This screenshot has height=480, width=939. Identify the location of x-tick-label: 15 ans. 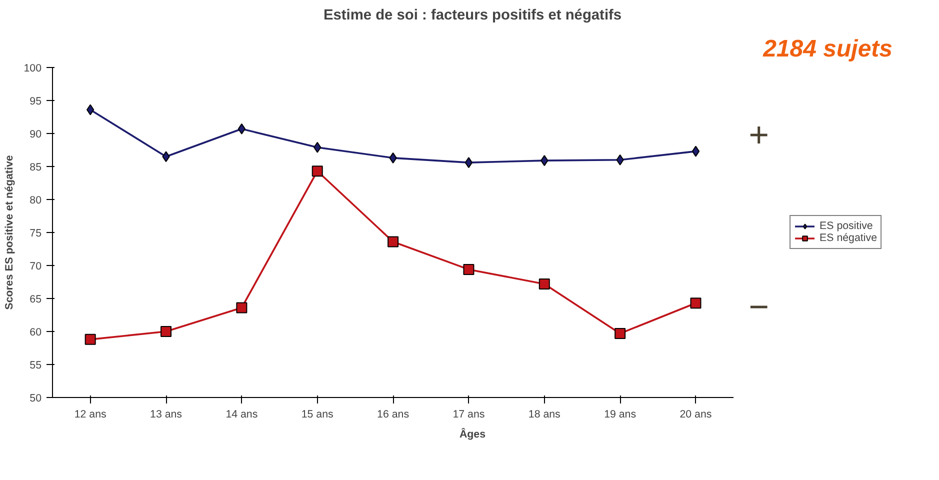
(317, 414).